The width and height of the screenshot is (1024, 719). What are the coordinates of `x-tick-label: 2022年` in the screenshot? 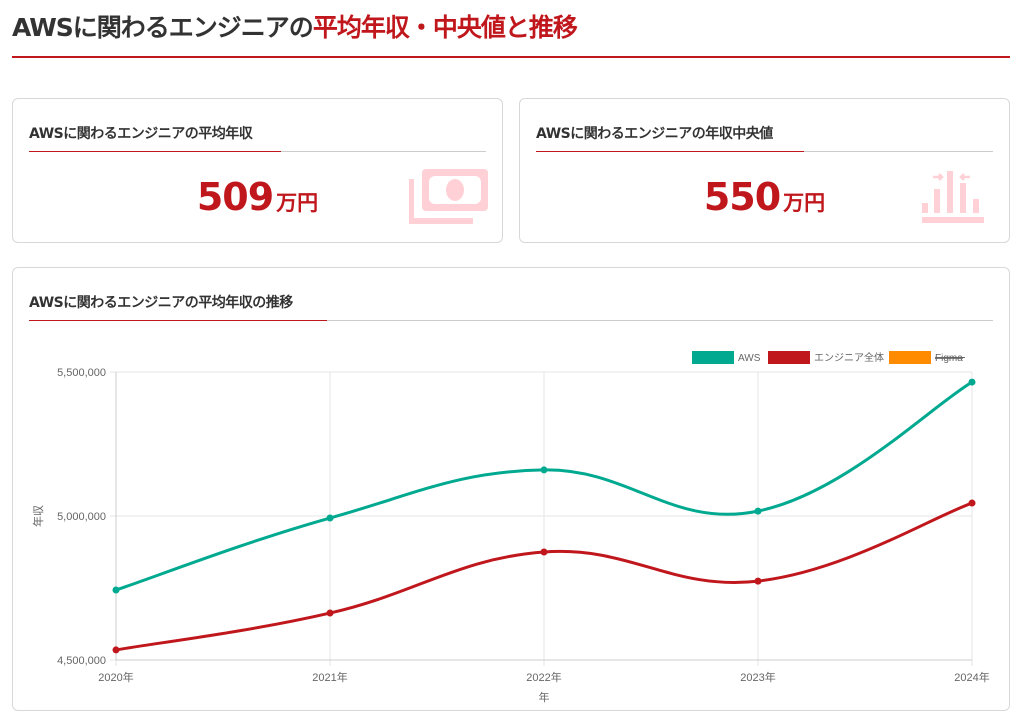 It's located at (543, 677).